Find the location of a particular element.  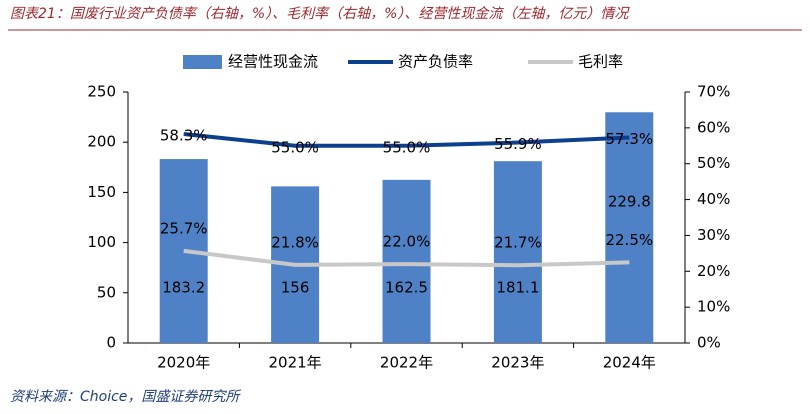

y2-tick-label: 30% is located at coordinates (713, 235).